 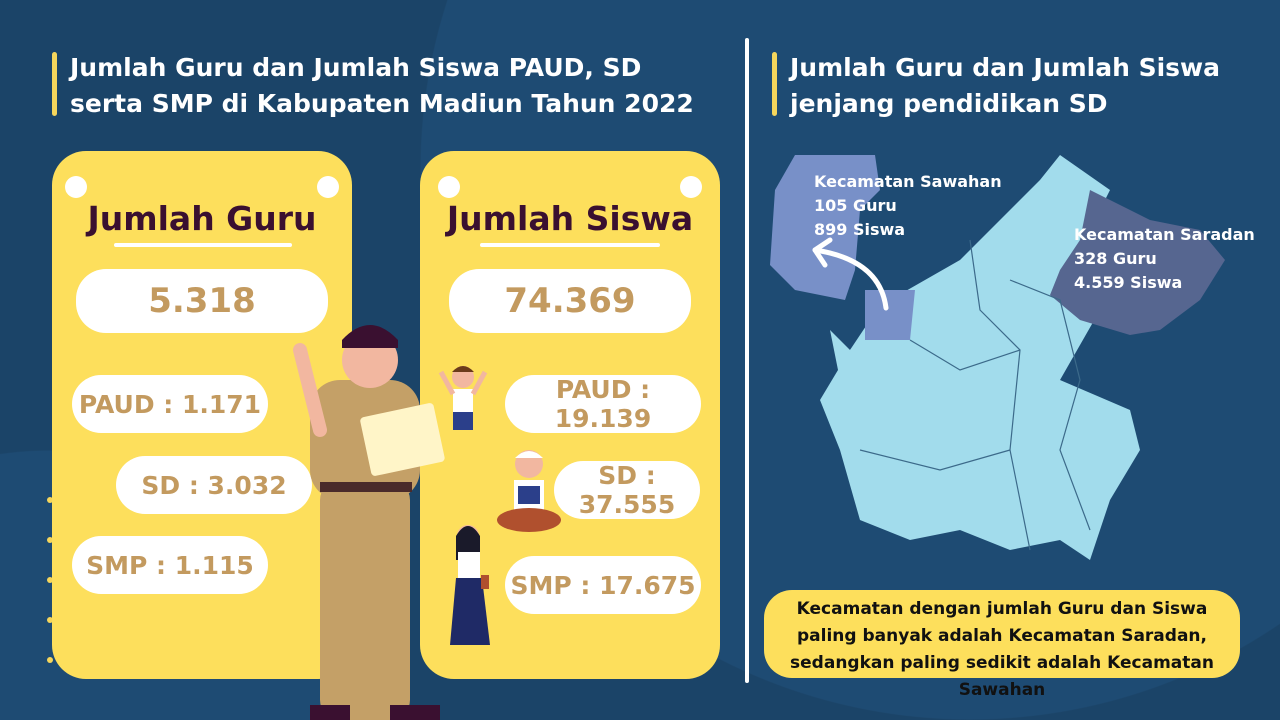 What do you see at coordinates (850, 279) in the screenshot?
I see `arrow-icon` at bounding box center [850, 279].